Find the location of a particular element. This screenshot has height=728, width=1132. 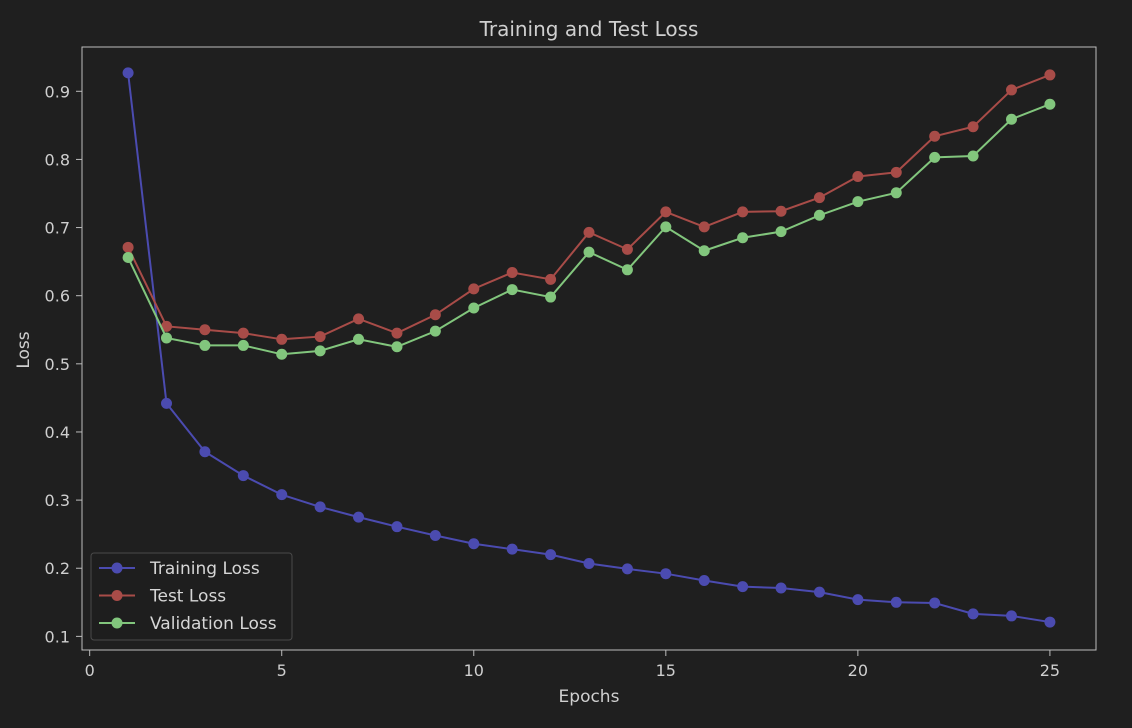

y-axis-label: Loss is located at coordinates (24, 349).